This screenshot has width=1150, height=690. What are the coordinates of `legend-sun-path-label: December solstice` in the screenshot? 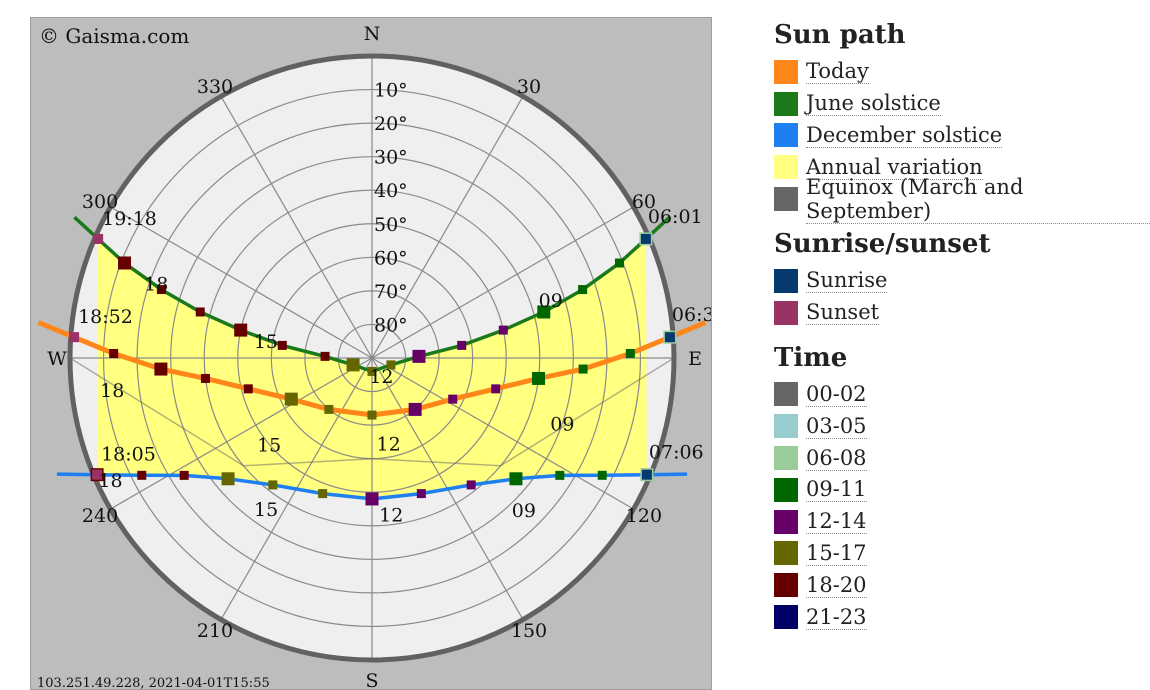 It's located at (904, 135).